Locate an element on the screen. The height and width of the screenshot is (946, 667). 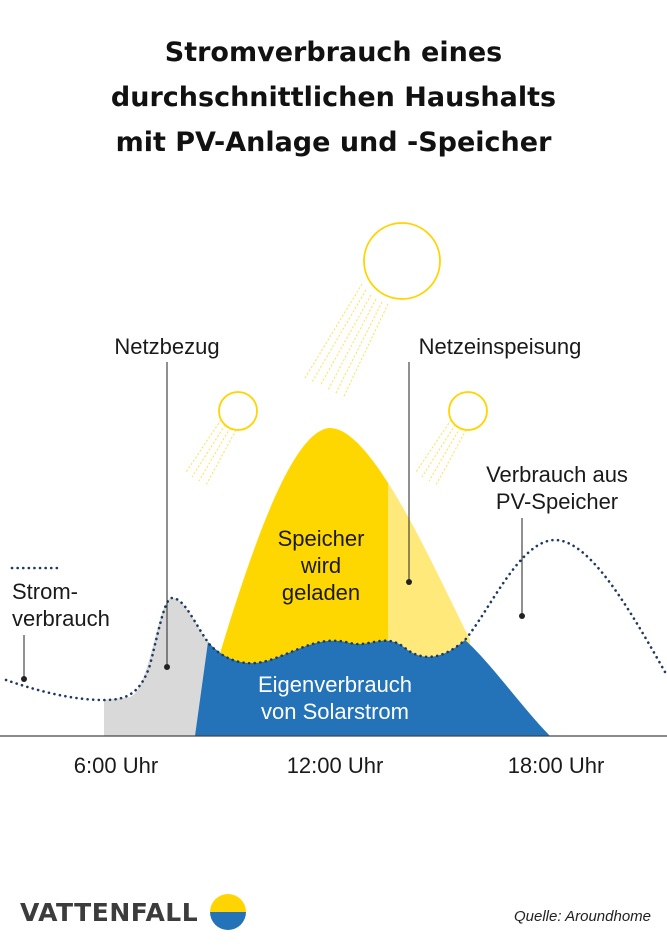
label-stromverbrauch-1: Strom- is located at coordinates (45, 591).